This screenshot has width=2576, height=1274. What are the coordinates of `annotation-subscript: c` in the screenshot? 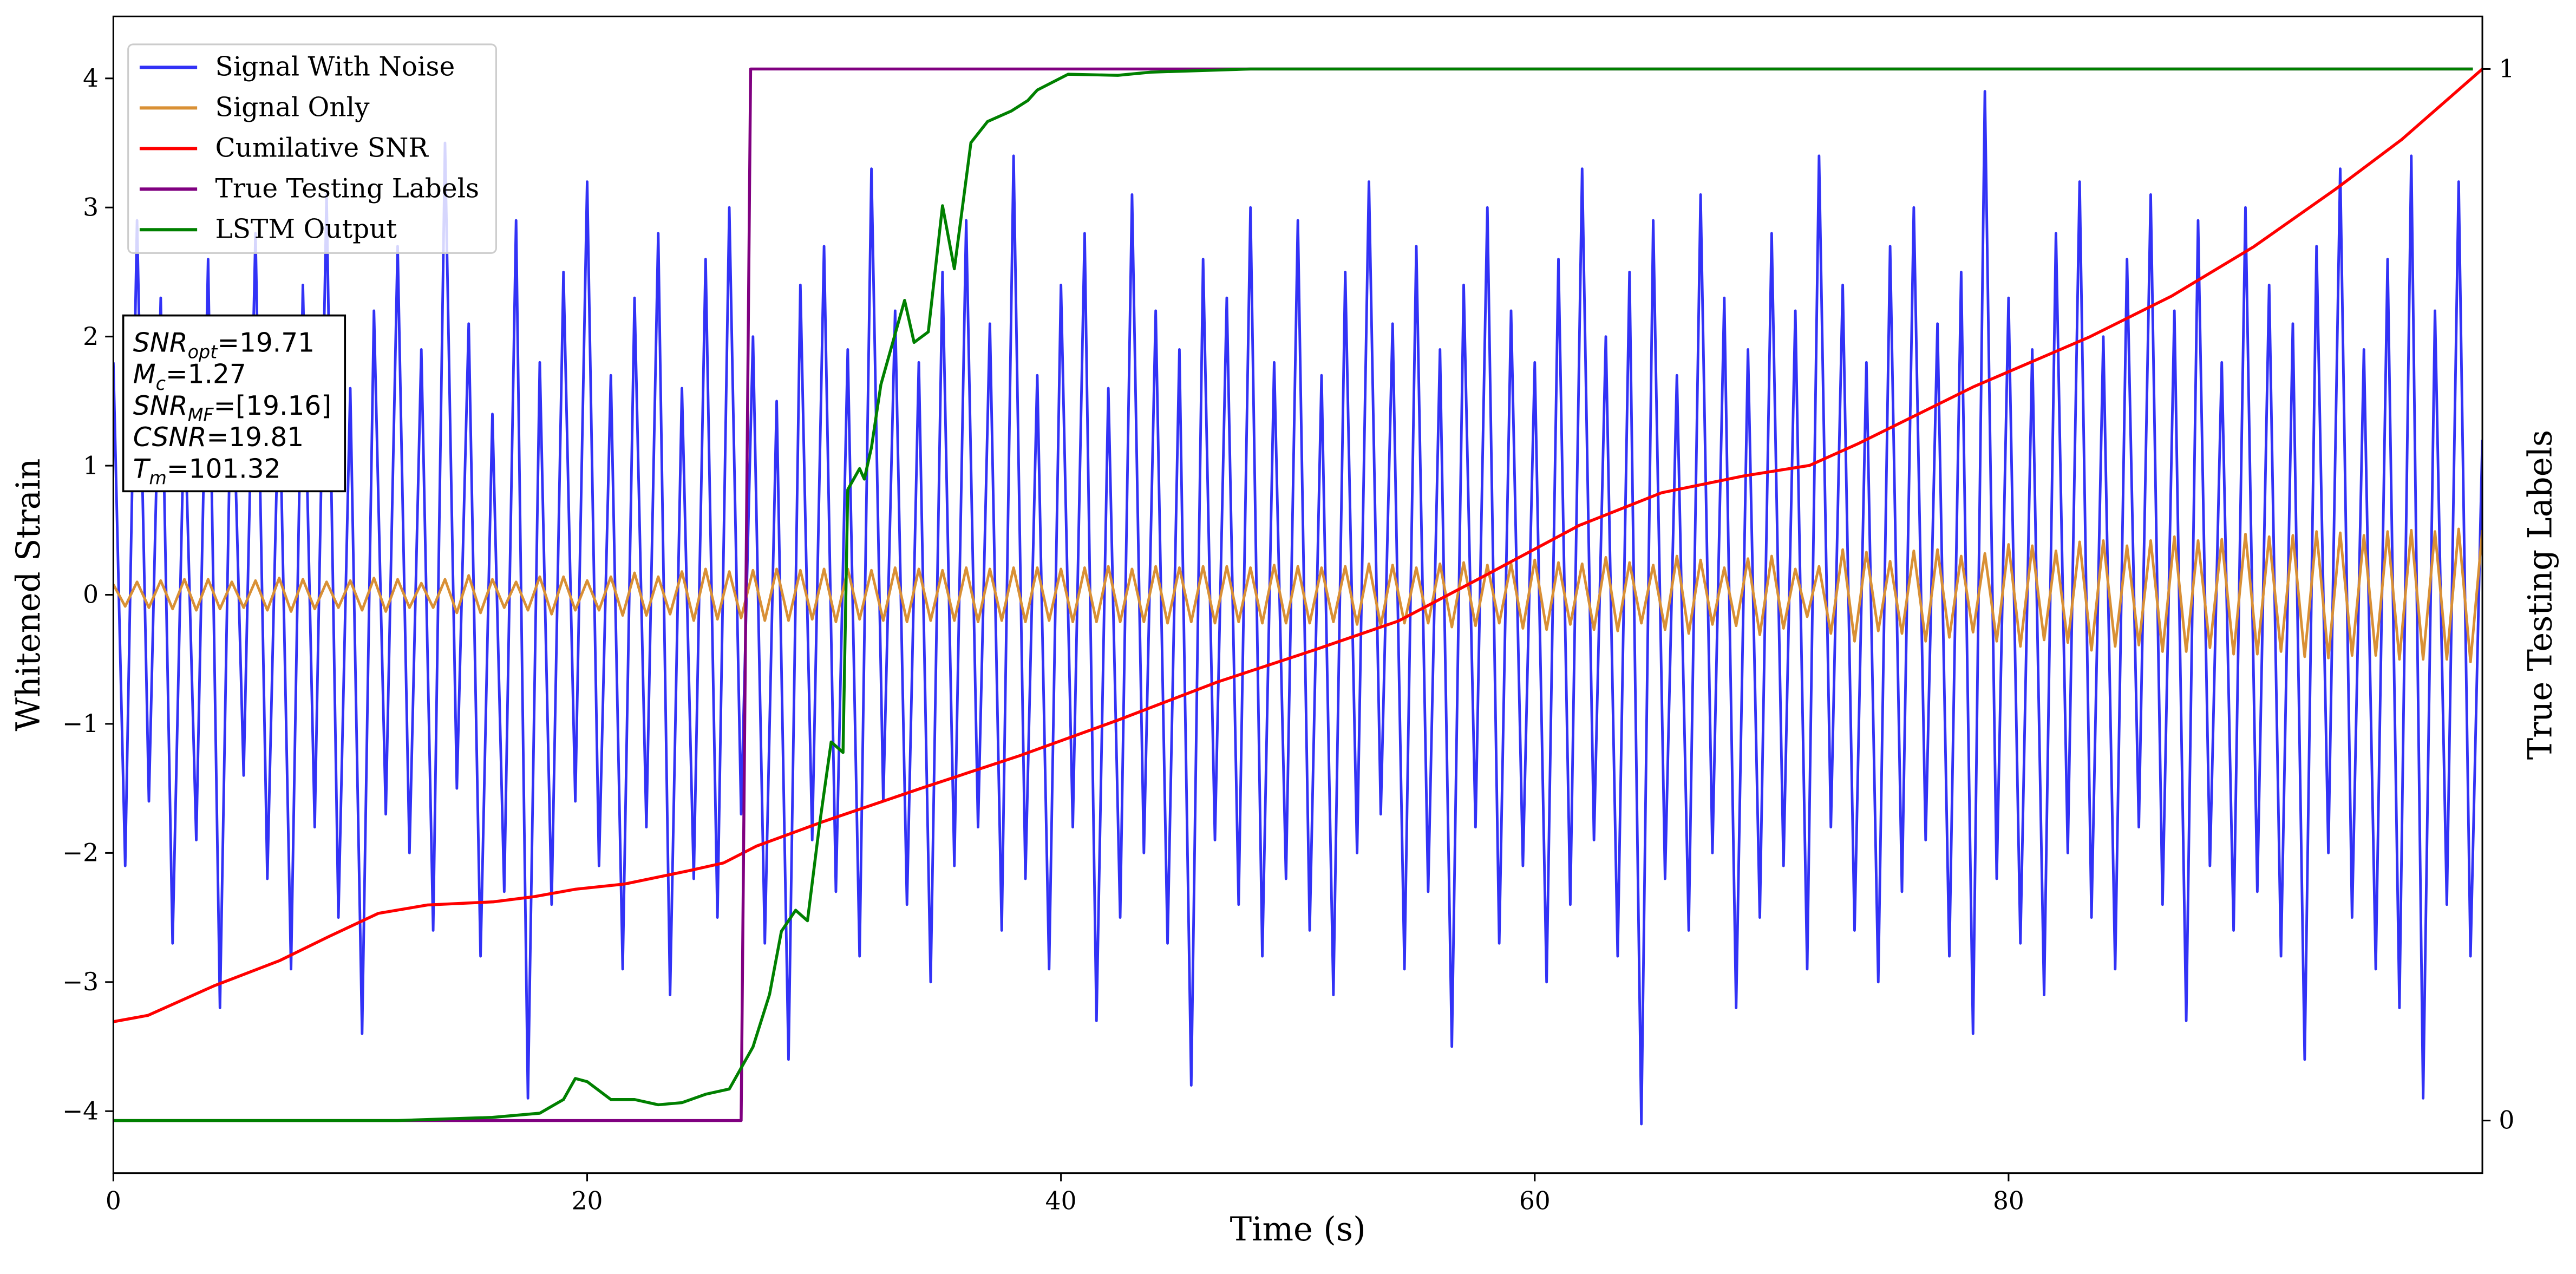 It's located at (161, 383).